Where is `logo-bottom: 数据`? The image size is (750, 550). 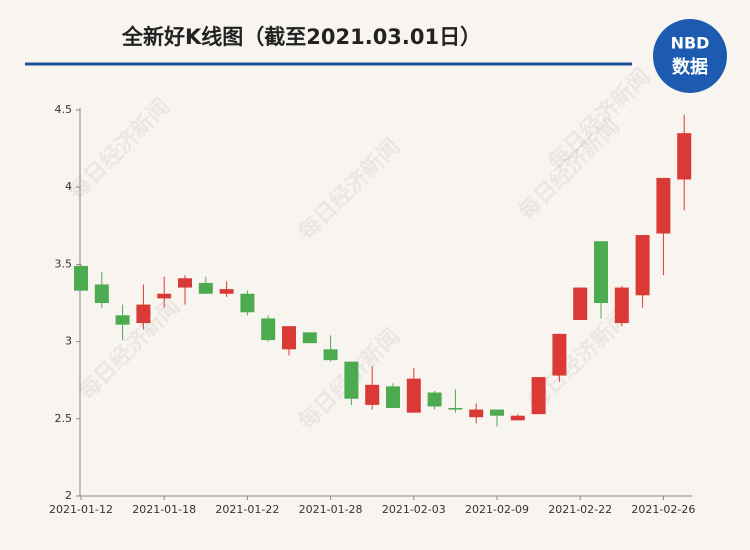
logo-bottom: 数据 is located at coordinates (690, 67).